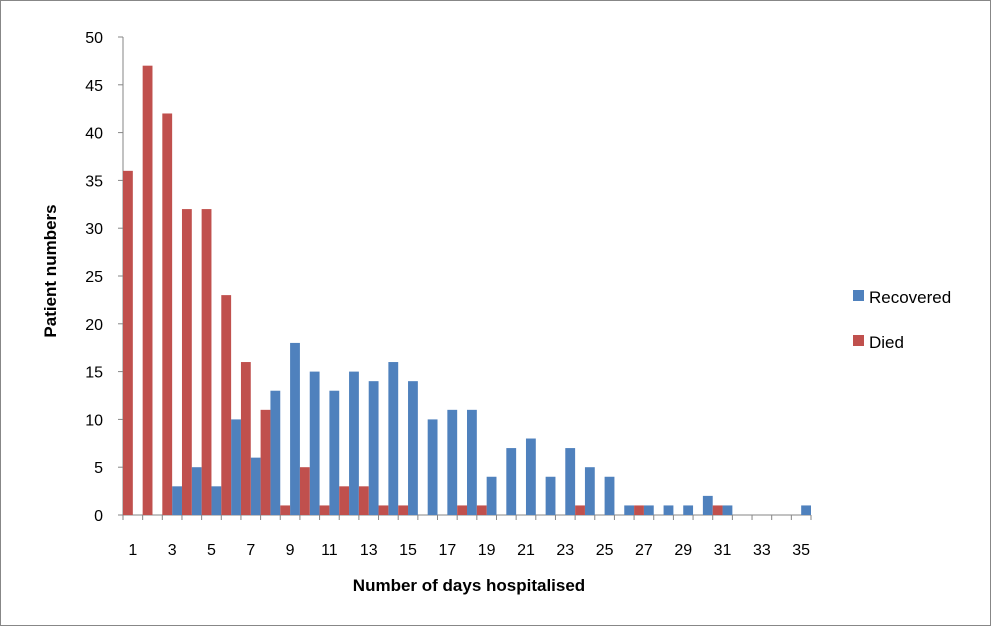  What do you see at coordinates (565, 550) in the screenshot?
I see `x-tick-label: 23` at bounding box center [565, 550].